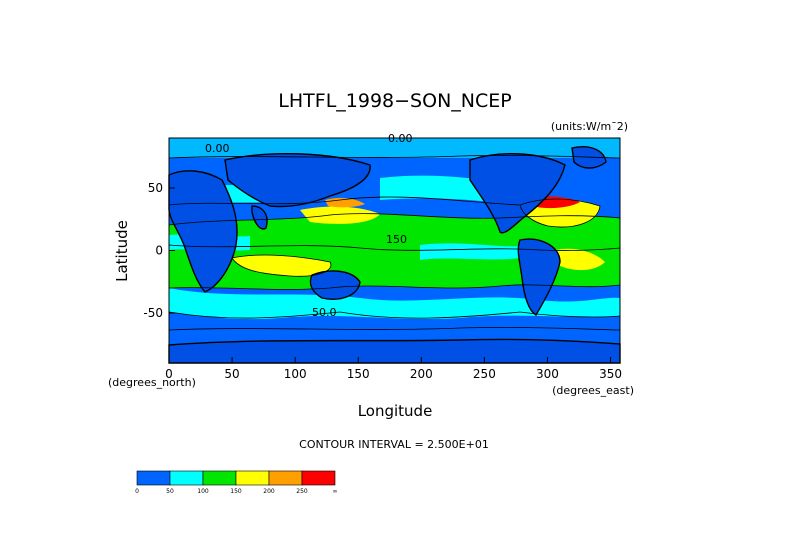 This screenshot has width=789, height=558. Describe the element at coordinates (610, 374) in the screenshot. I see `x-tick-label: 350` at that location.